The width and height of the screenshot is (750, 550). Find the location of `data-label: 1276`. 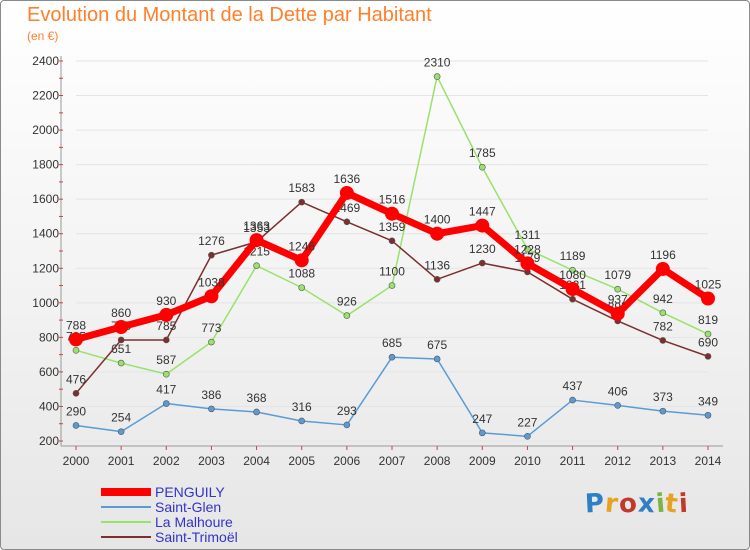

data-label: 1276 is located at coordinates (211, 241).